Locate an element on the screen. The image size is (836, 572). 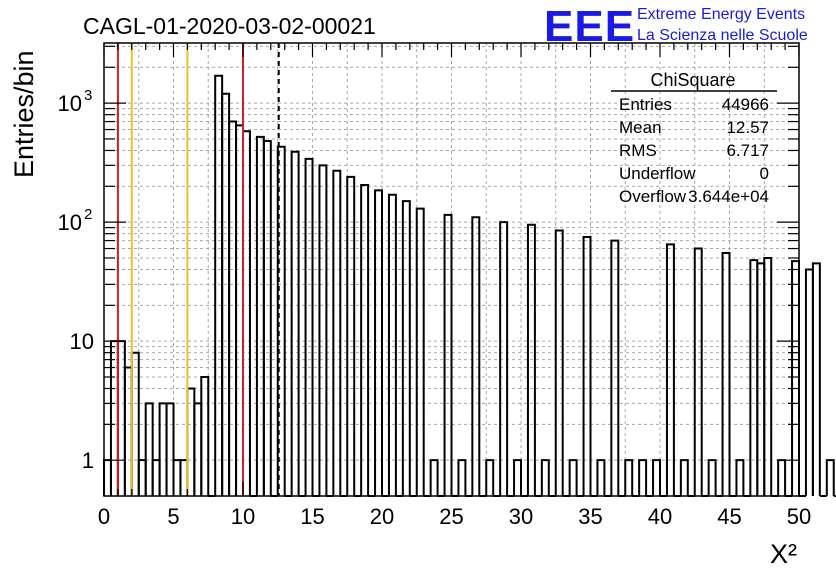
x-tick-label: 50 is located at coordinates (799, 516).